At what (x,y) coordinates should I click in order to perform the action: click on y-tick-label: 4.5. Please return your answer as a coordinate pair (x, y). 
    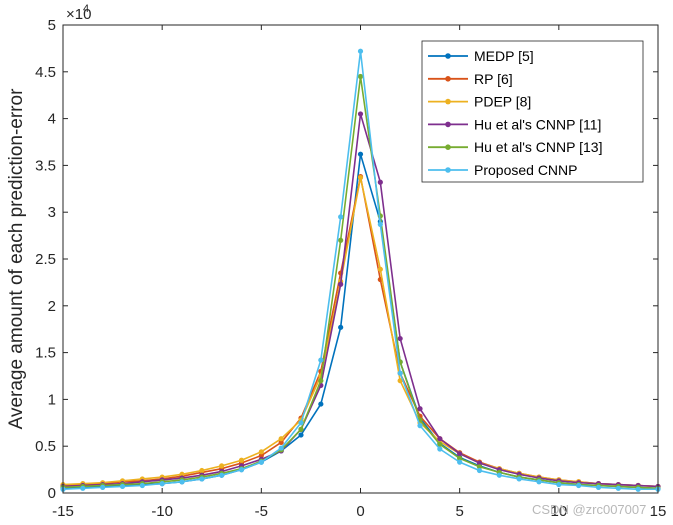
    Looking at the image, I should click on (45, 72).